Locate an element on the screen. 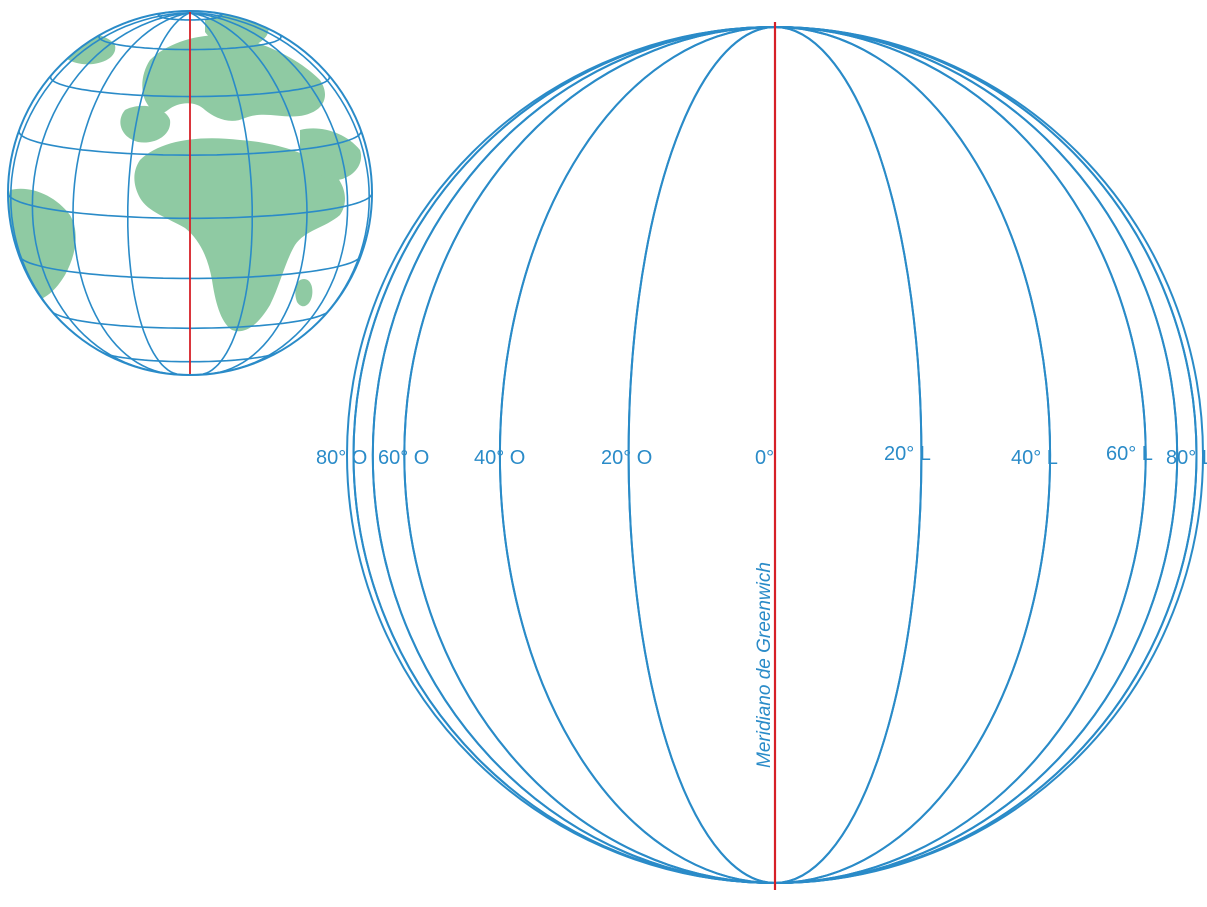  label-20-l: 20° L is located at coordinates (907, 454).